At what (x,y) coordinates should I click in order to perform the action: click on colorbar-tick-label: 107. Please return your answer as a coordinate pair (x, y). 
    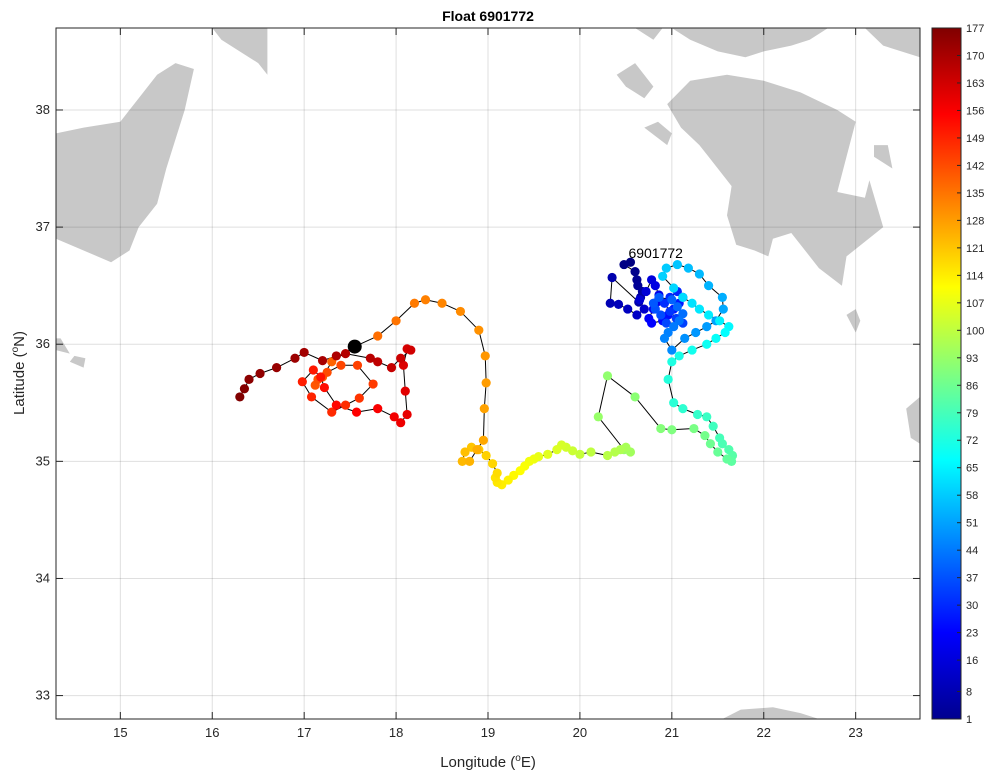
    Looking at the image, I should click on (975, 304).